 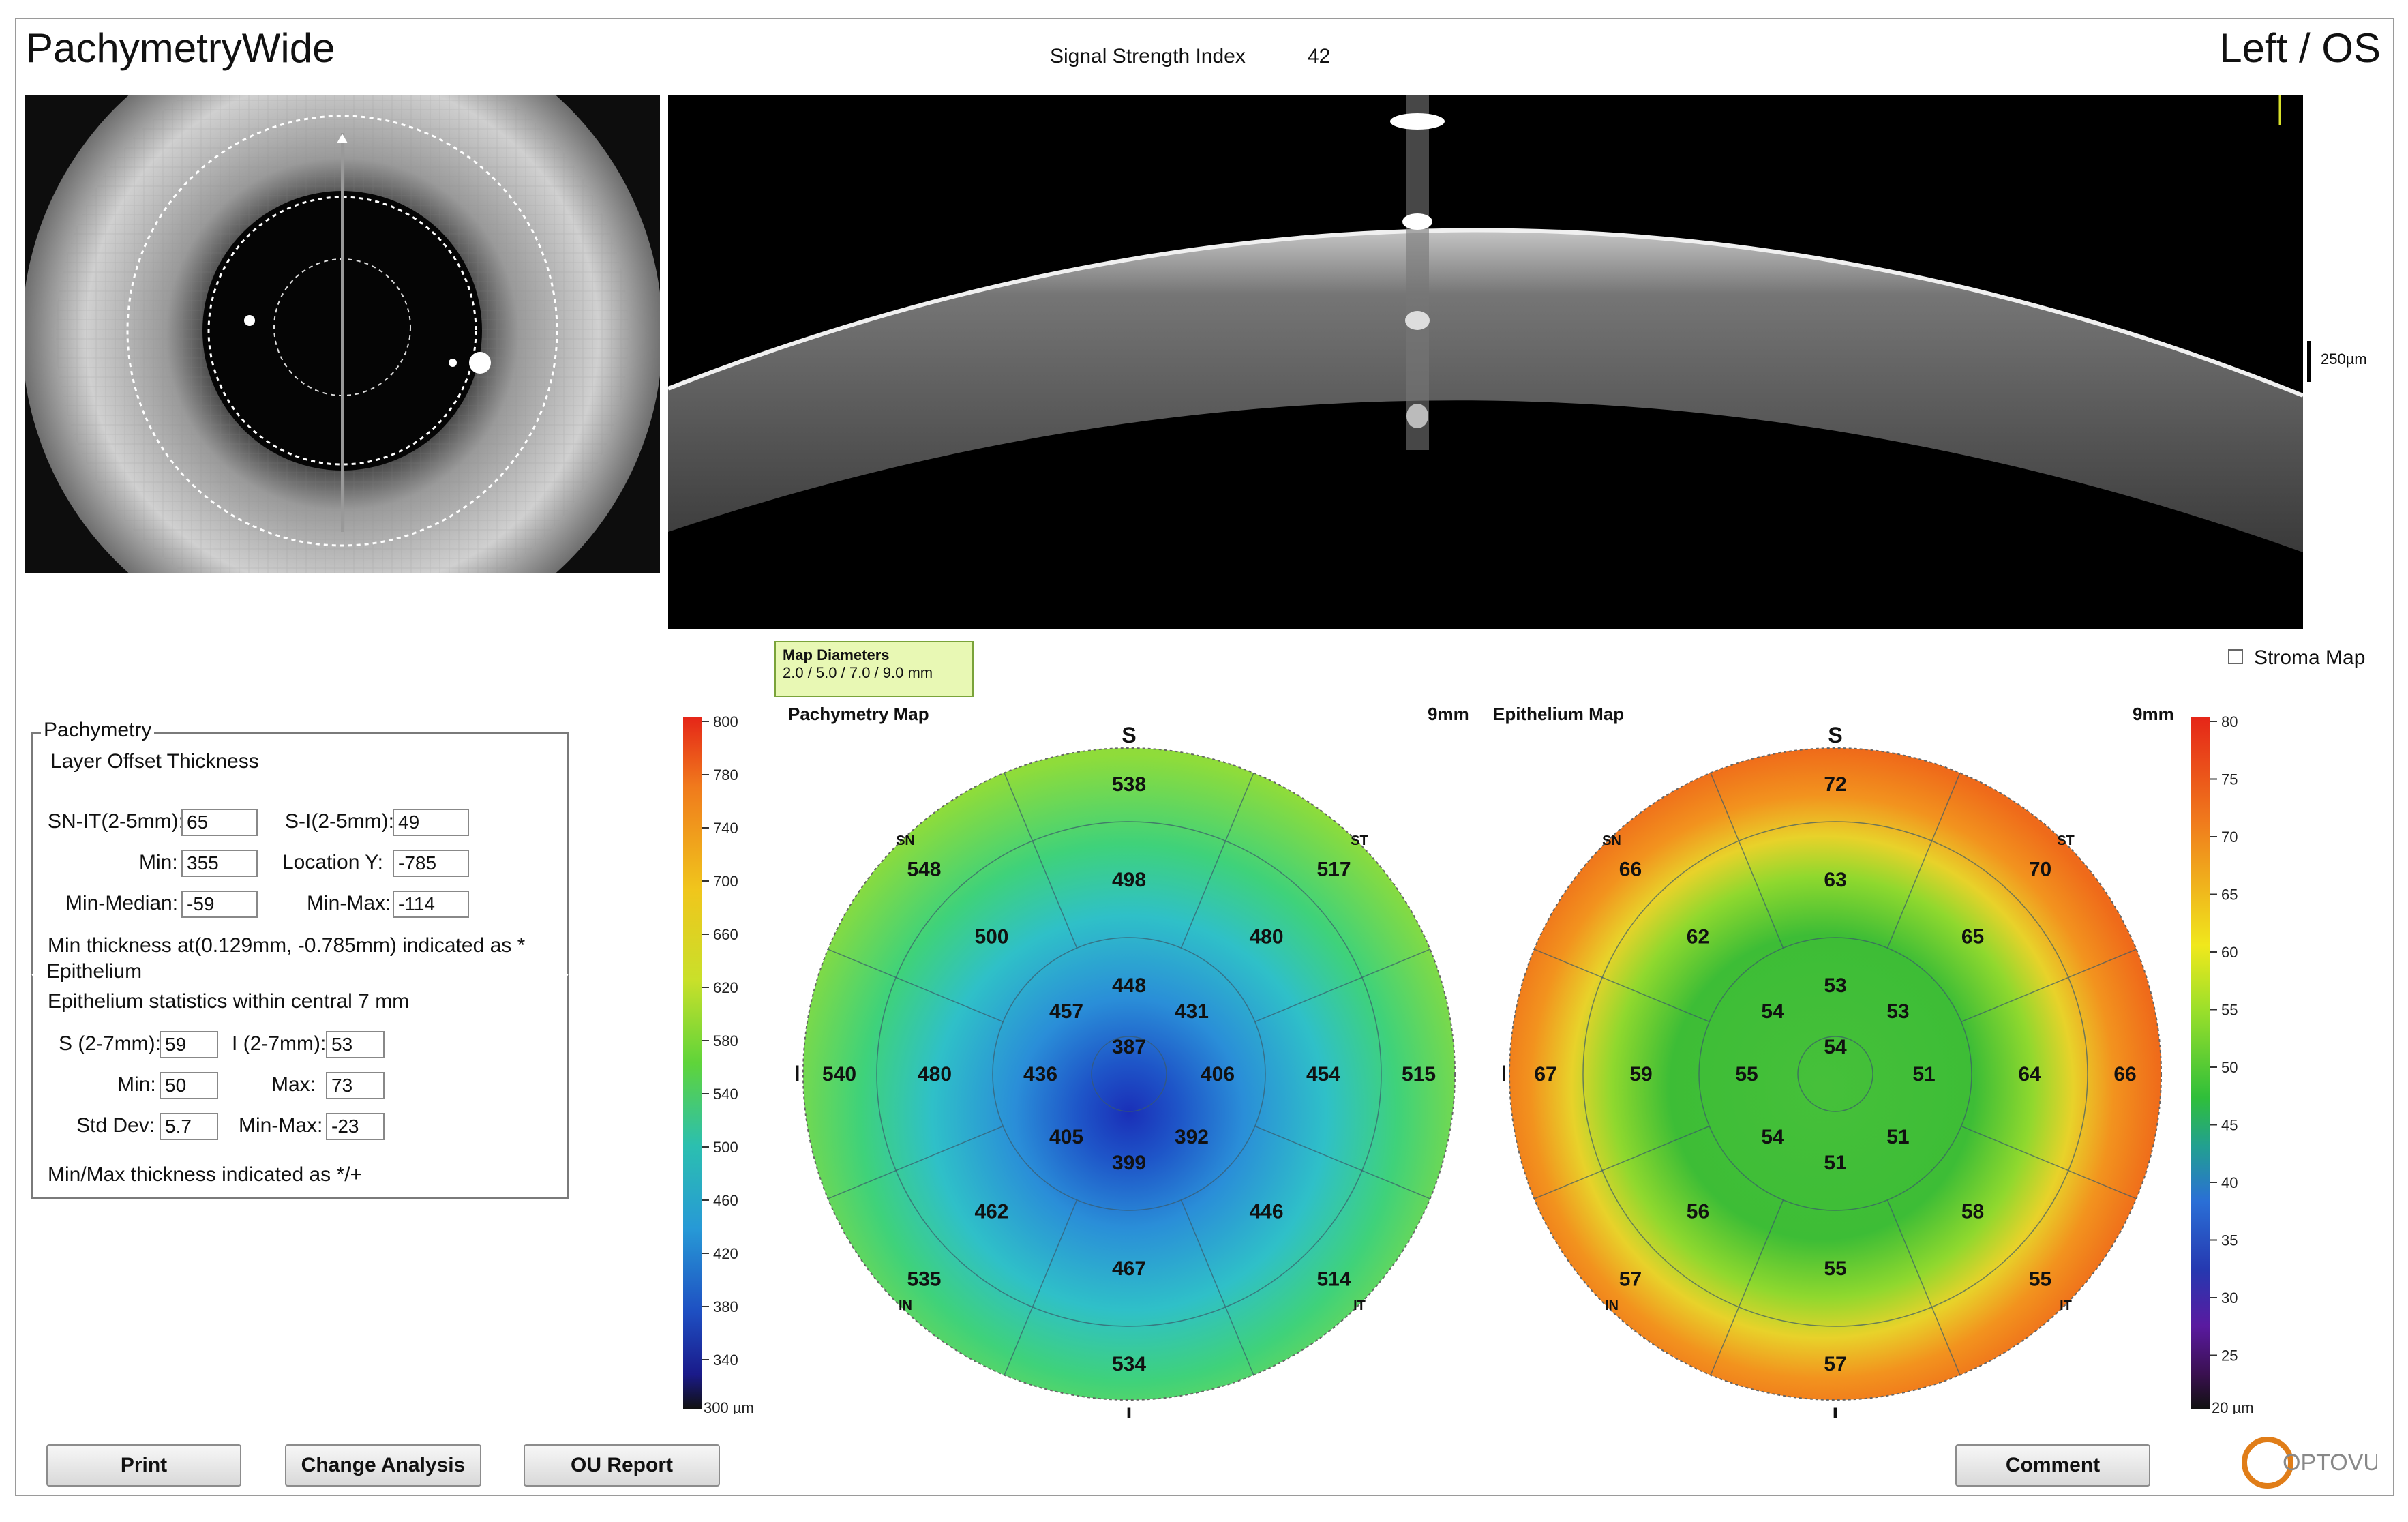 I want to click on min-median-field: -59, so click(x=219, y=904).